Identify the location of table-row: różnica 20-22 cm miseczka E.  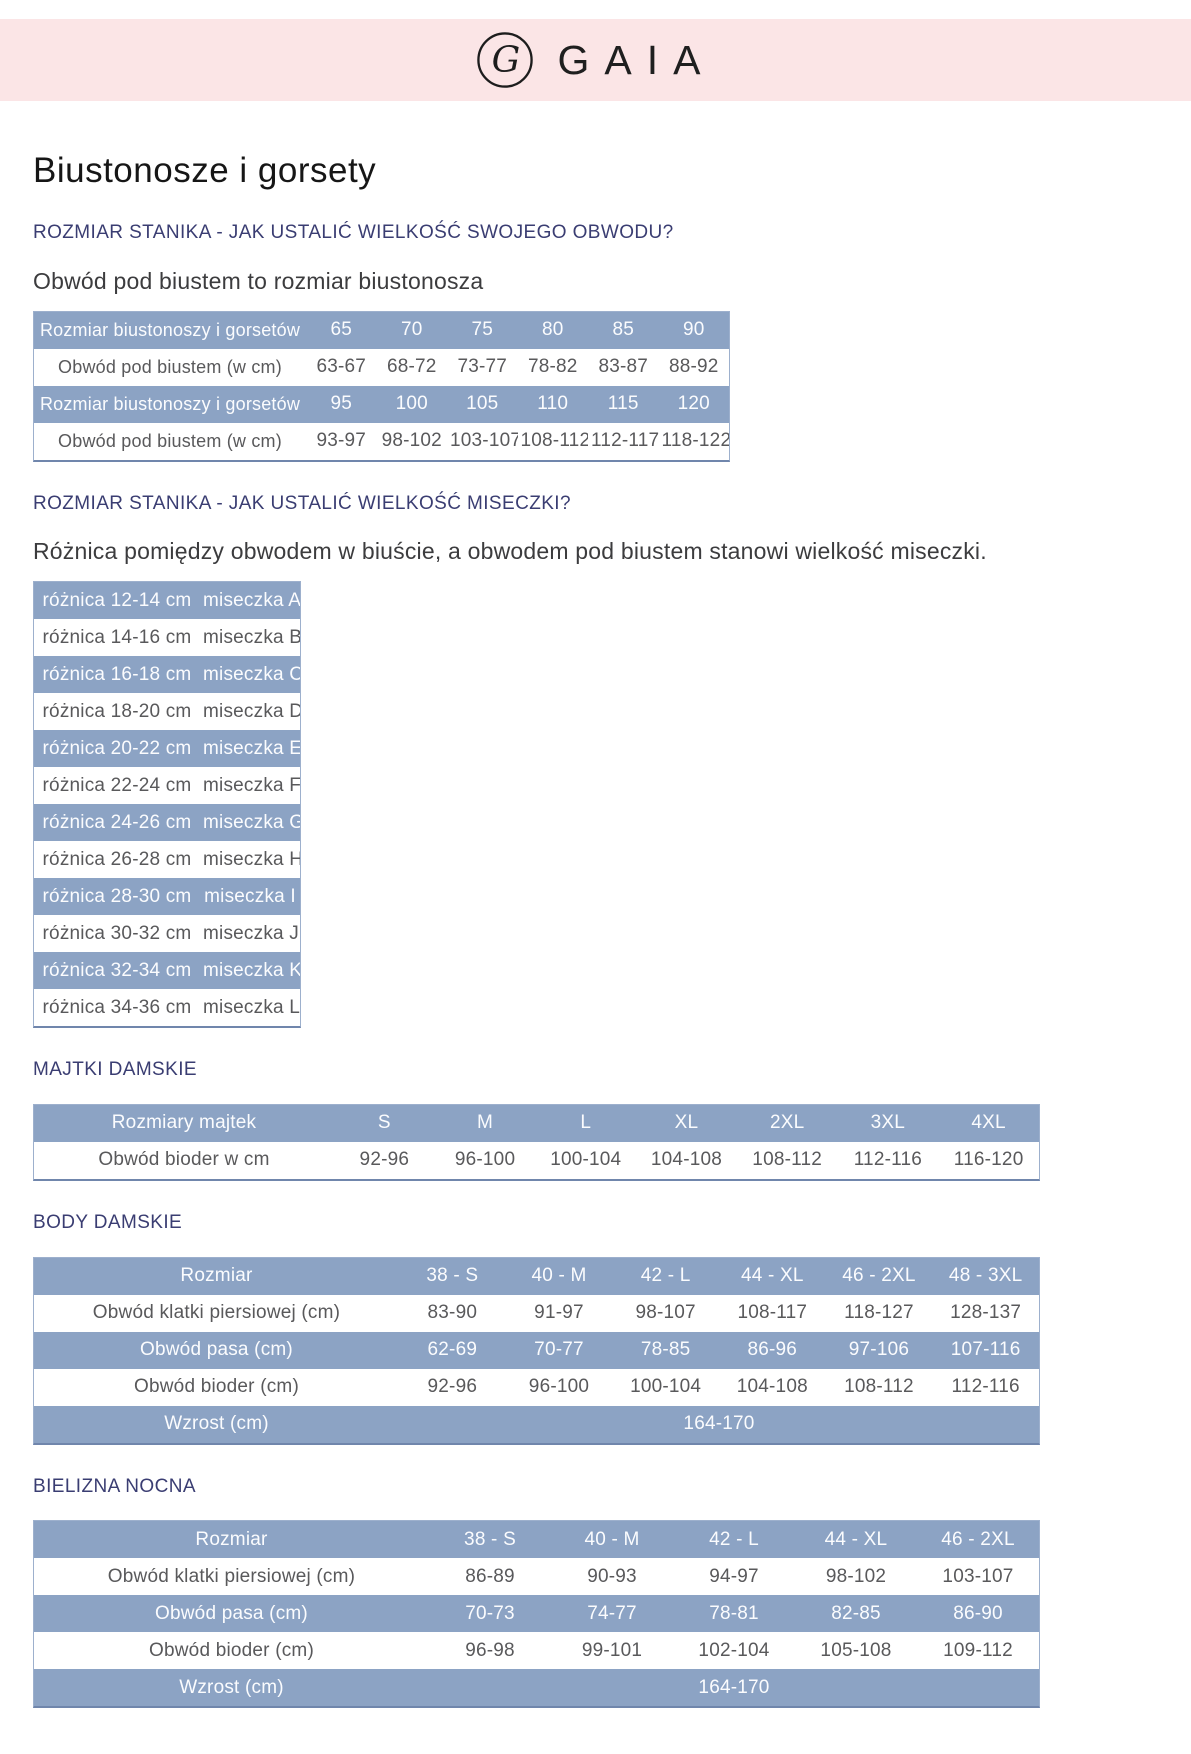
(167, 749).